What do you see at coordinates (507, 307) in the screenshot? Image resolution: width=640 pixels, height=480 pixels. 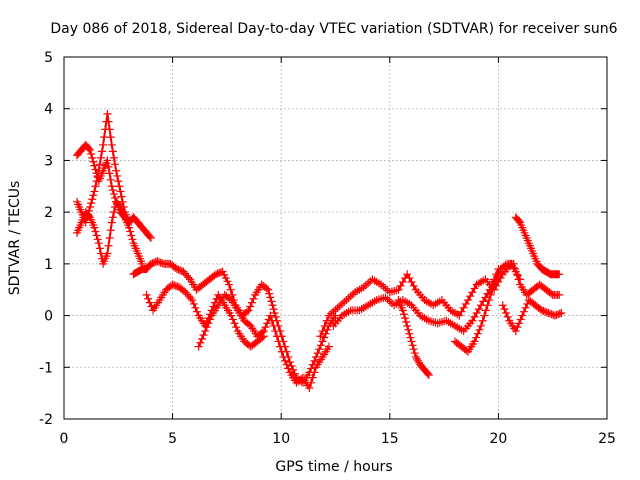 I see `series-satellite-track-J` at bounding box center [507, 307].